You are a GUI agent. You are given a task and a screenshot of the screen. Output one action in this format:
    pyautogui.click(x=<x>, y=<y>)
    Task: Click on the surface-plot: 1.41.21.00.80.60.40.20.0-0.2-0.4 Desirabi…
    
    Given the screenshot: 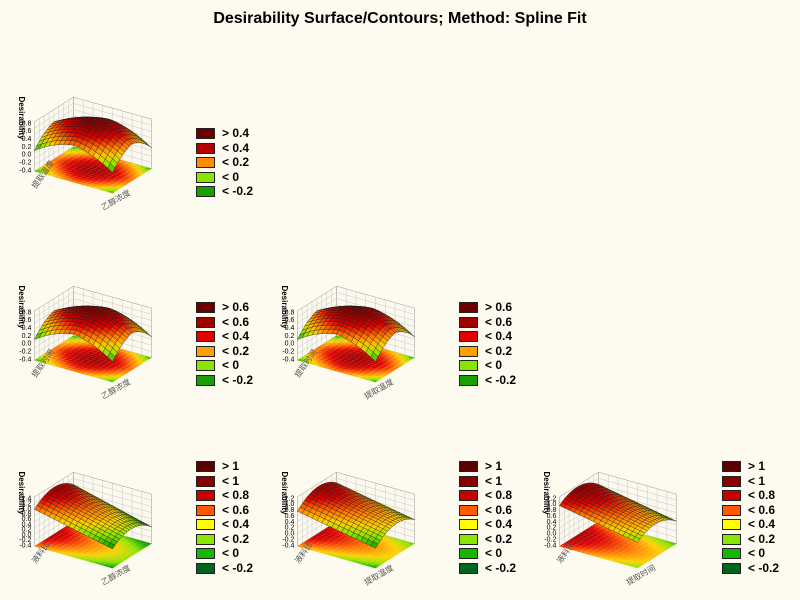 What is the action you would take?
    pyautogui.click(x=84, y=529)
    